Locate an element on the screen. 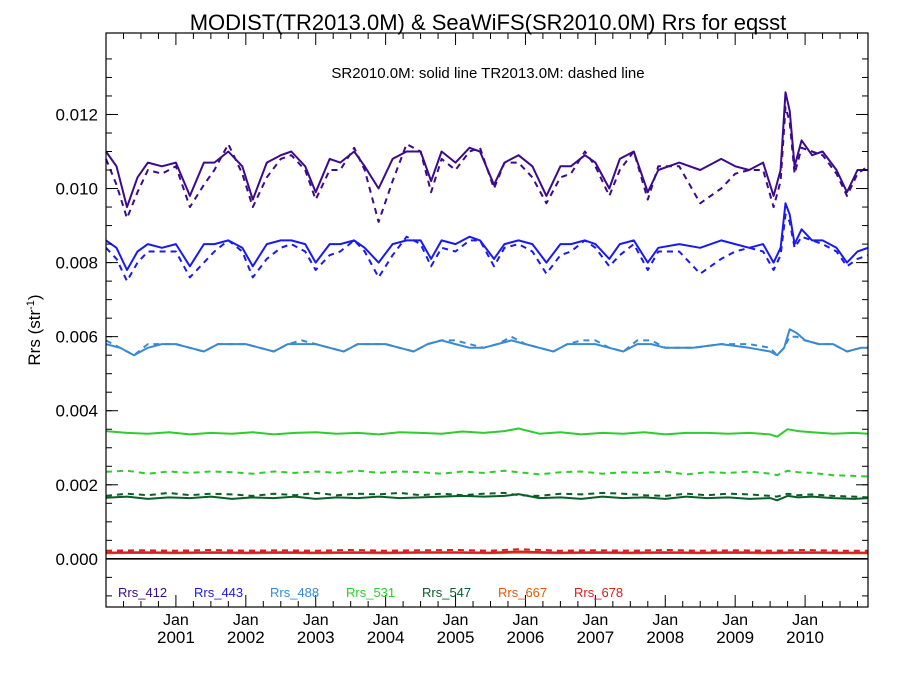 Image resolution: width=900 pixels, height=675 pixels. x-tick-year-label: 2005 is located at coordinates (456, 637).